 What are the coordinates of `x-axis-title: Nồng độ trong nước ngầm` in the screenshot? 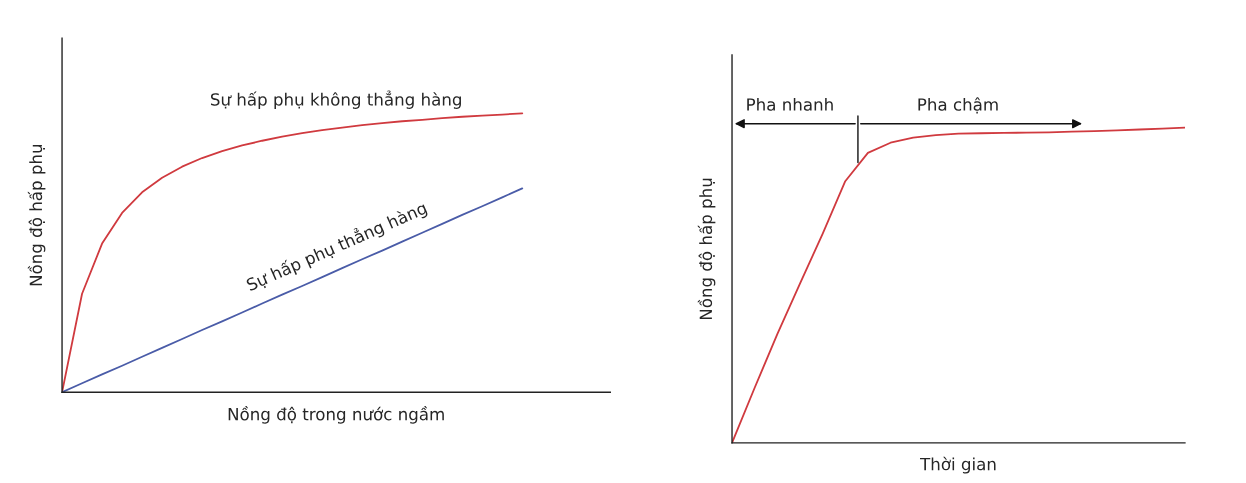 It's located at (336, 415).